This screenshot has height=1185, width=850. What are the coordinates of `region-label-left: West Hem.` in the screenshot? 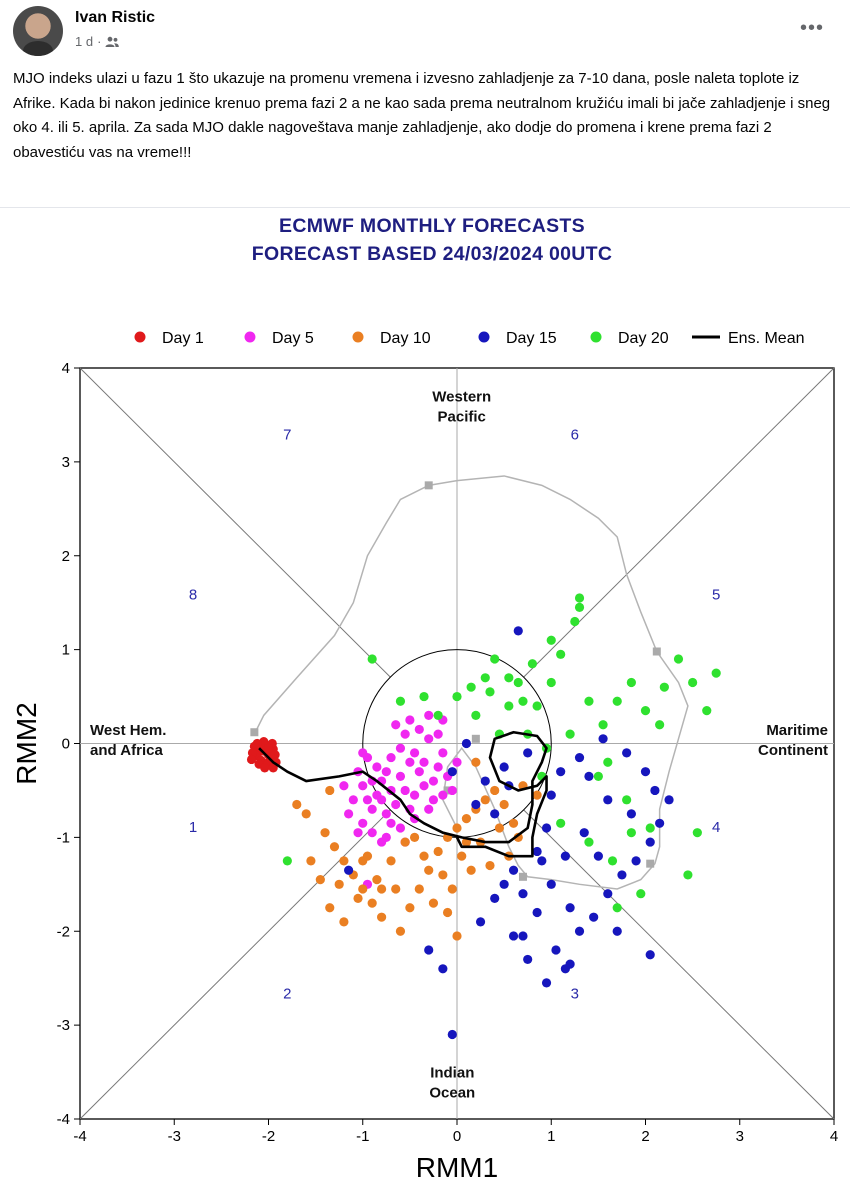 It's located at (128, 730).